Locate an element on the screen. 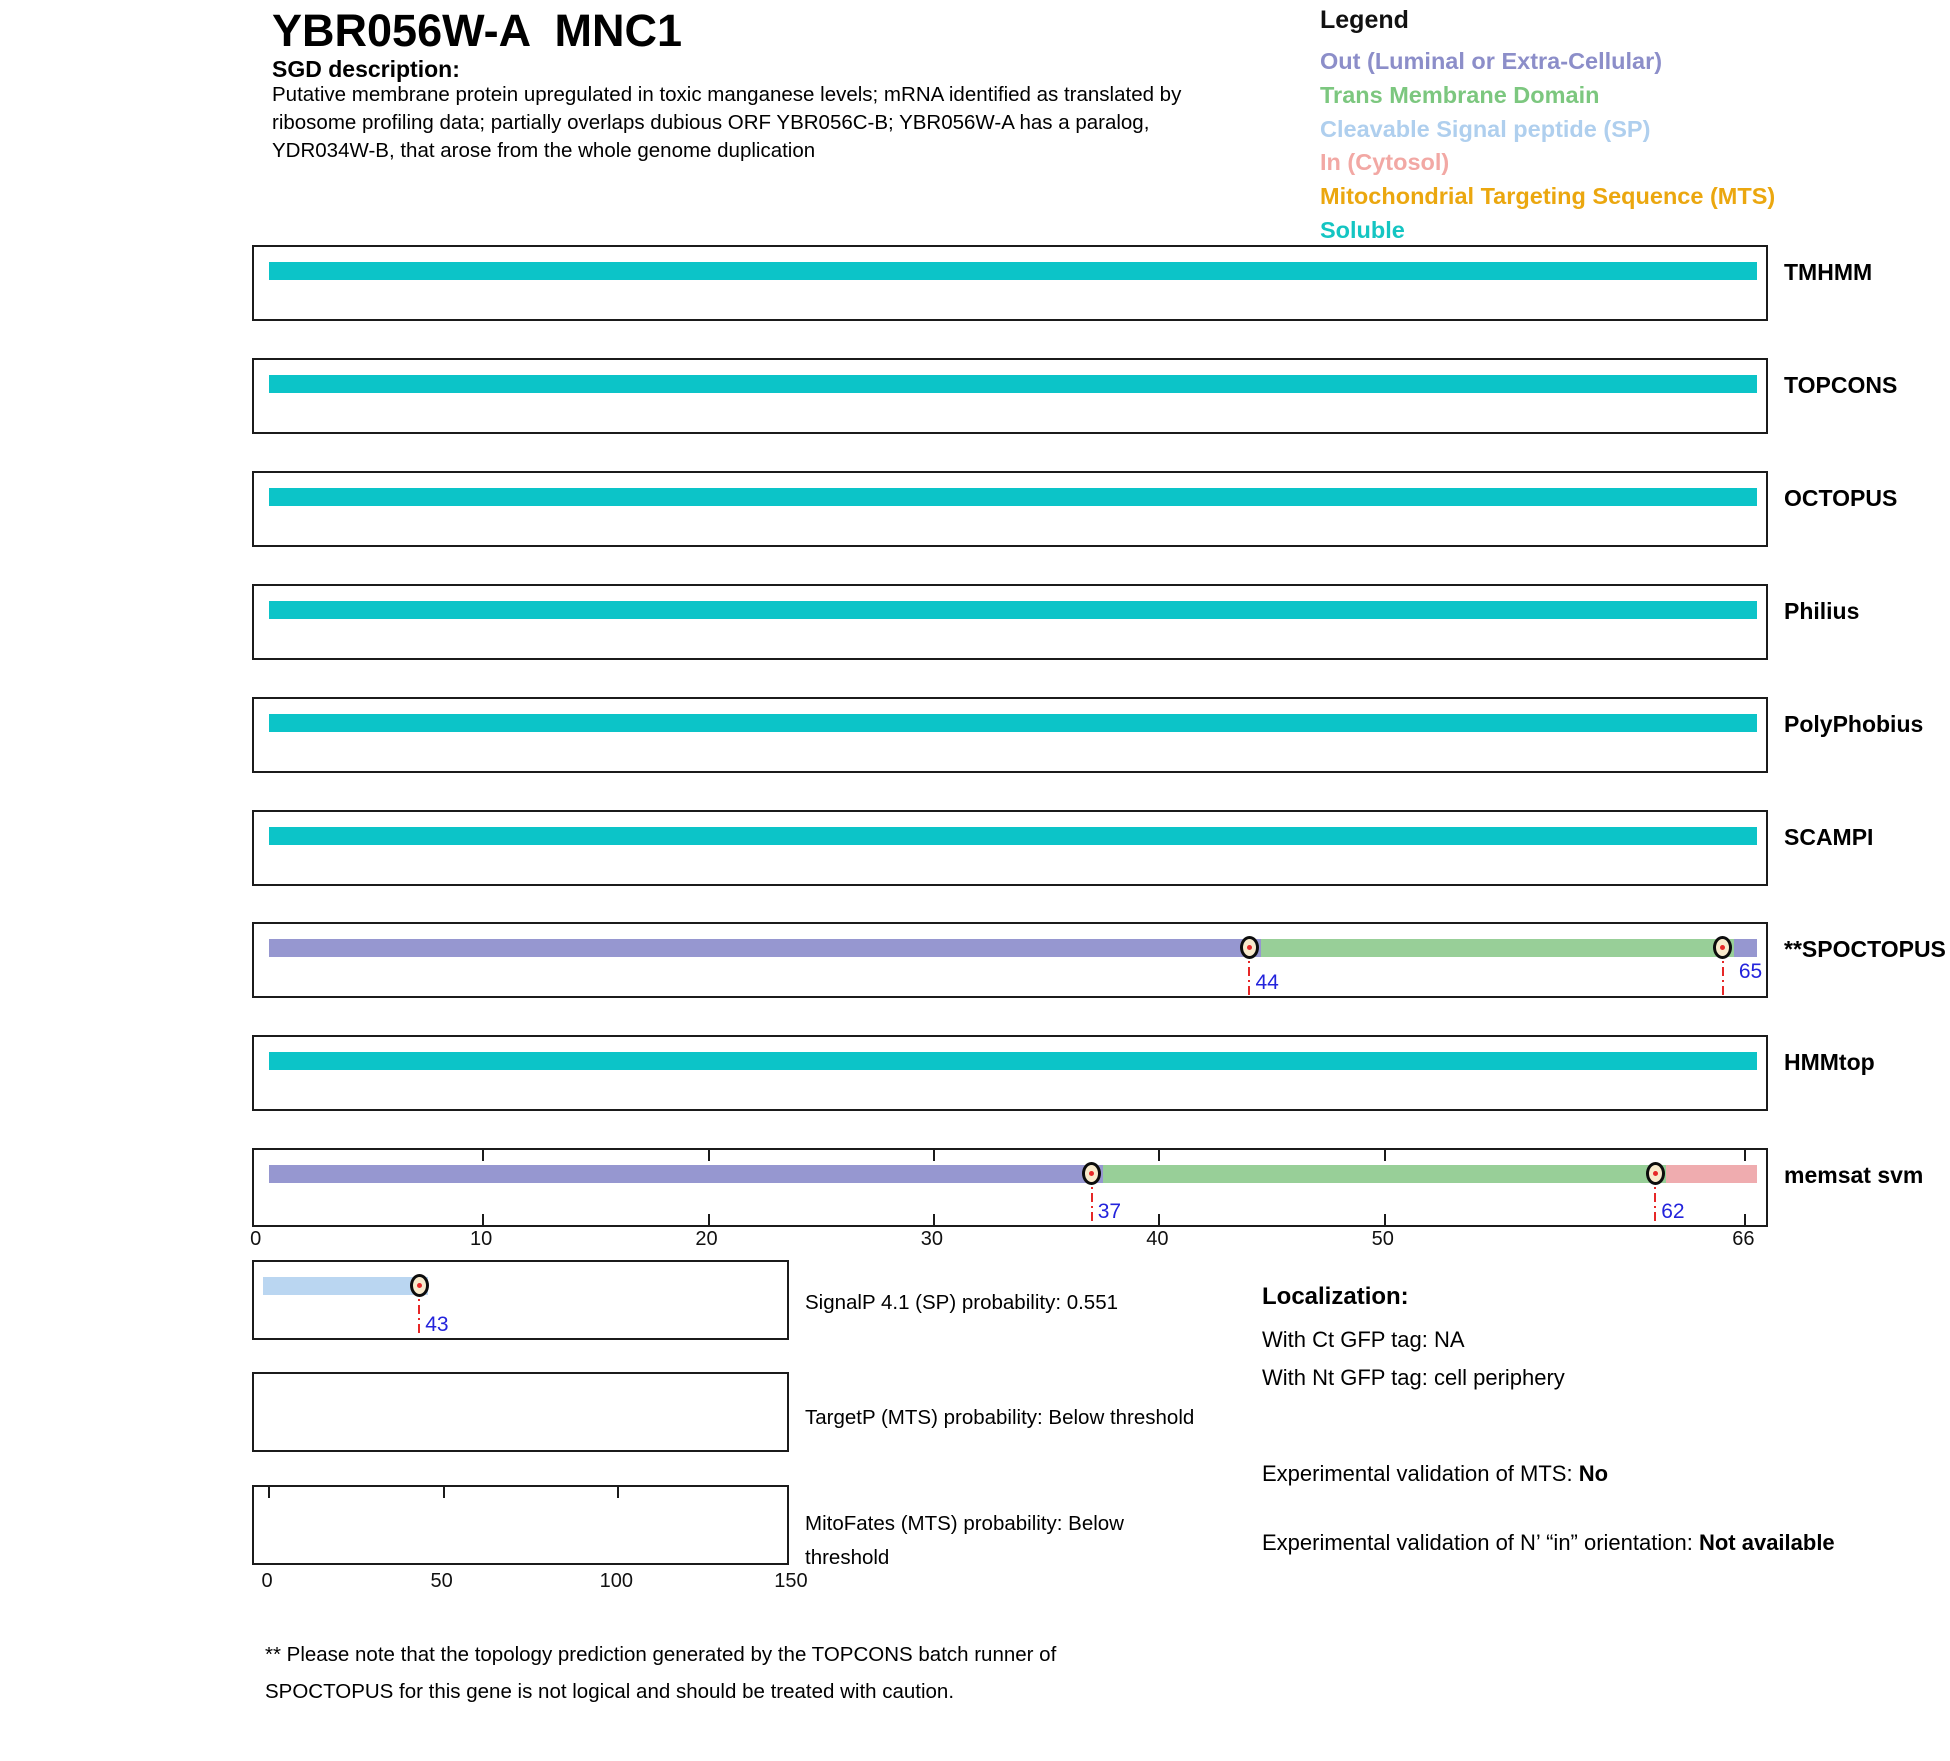 The image size is (1950, 1761). x-axis-tick-label: 20 is located at coordinates (706, 1239).